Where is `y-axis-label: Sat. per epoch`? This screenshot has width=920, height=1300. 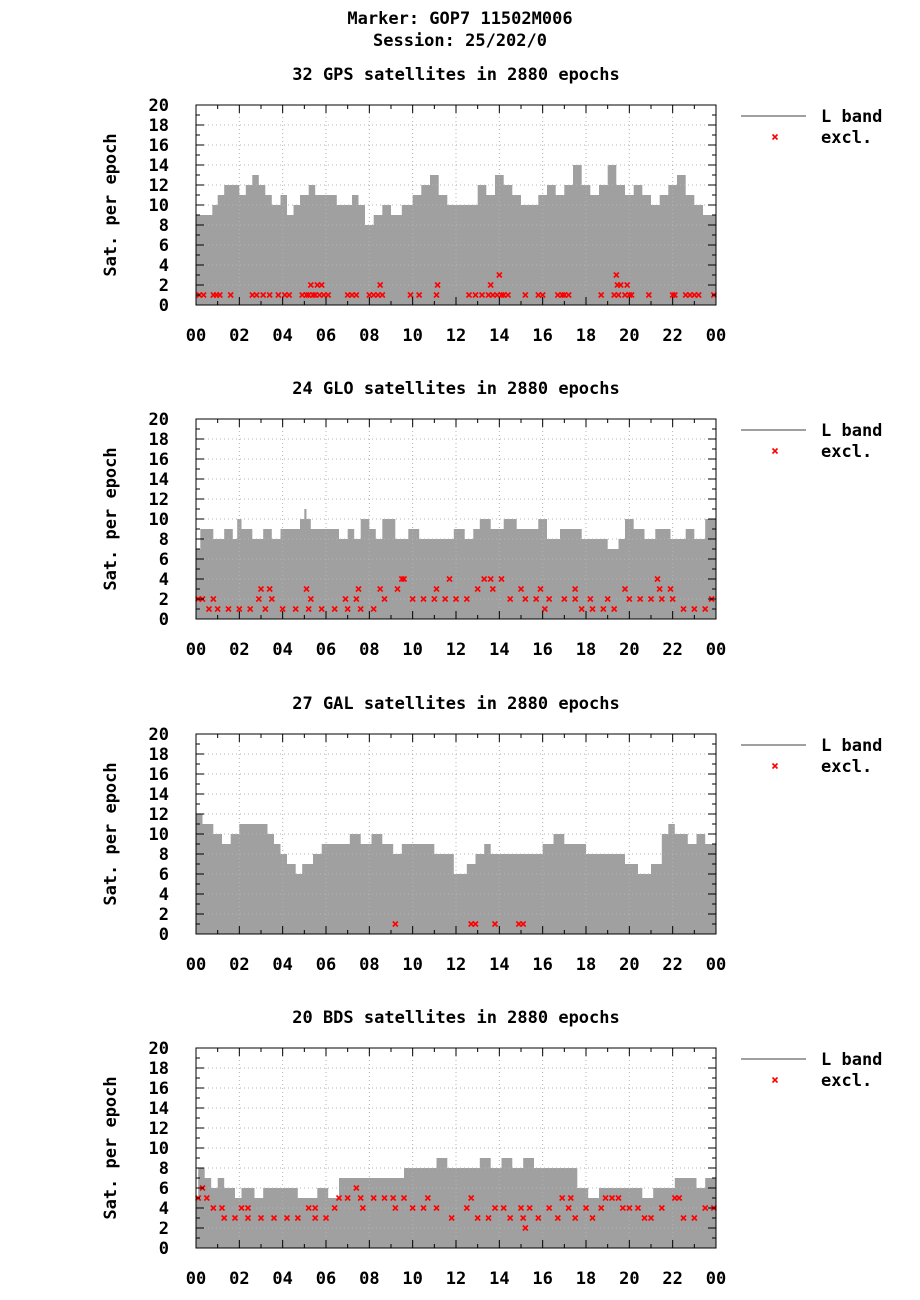
y-axis-label: Sat. per epoch is located at coordinates (111, 833).